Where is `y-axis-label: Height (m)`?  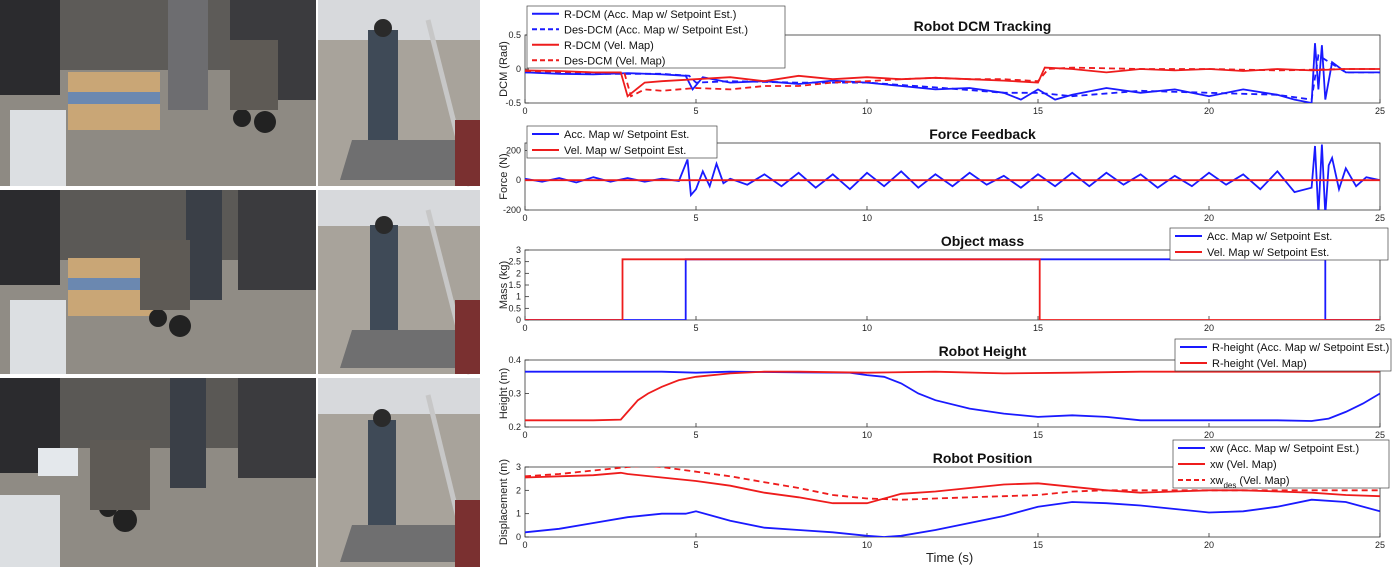 y-axis-label: Height (m) is located at coordinates (504, 393).